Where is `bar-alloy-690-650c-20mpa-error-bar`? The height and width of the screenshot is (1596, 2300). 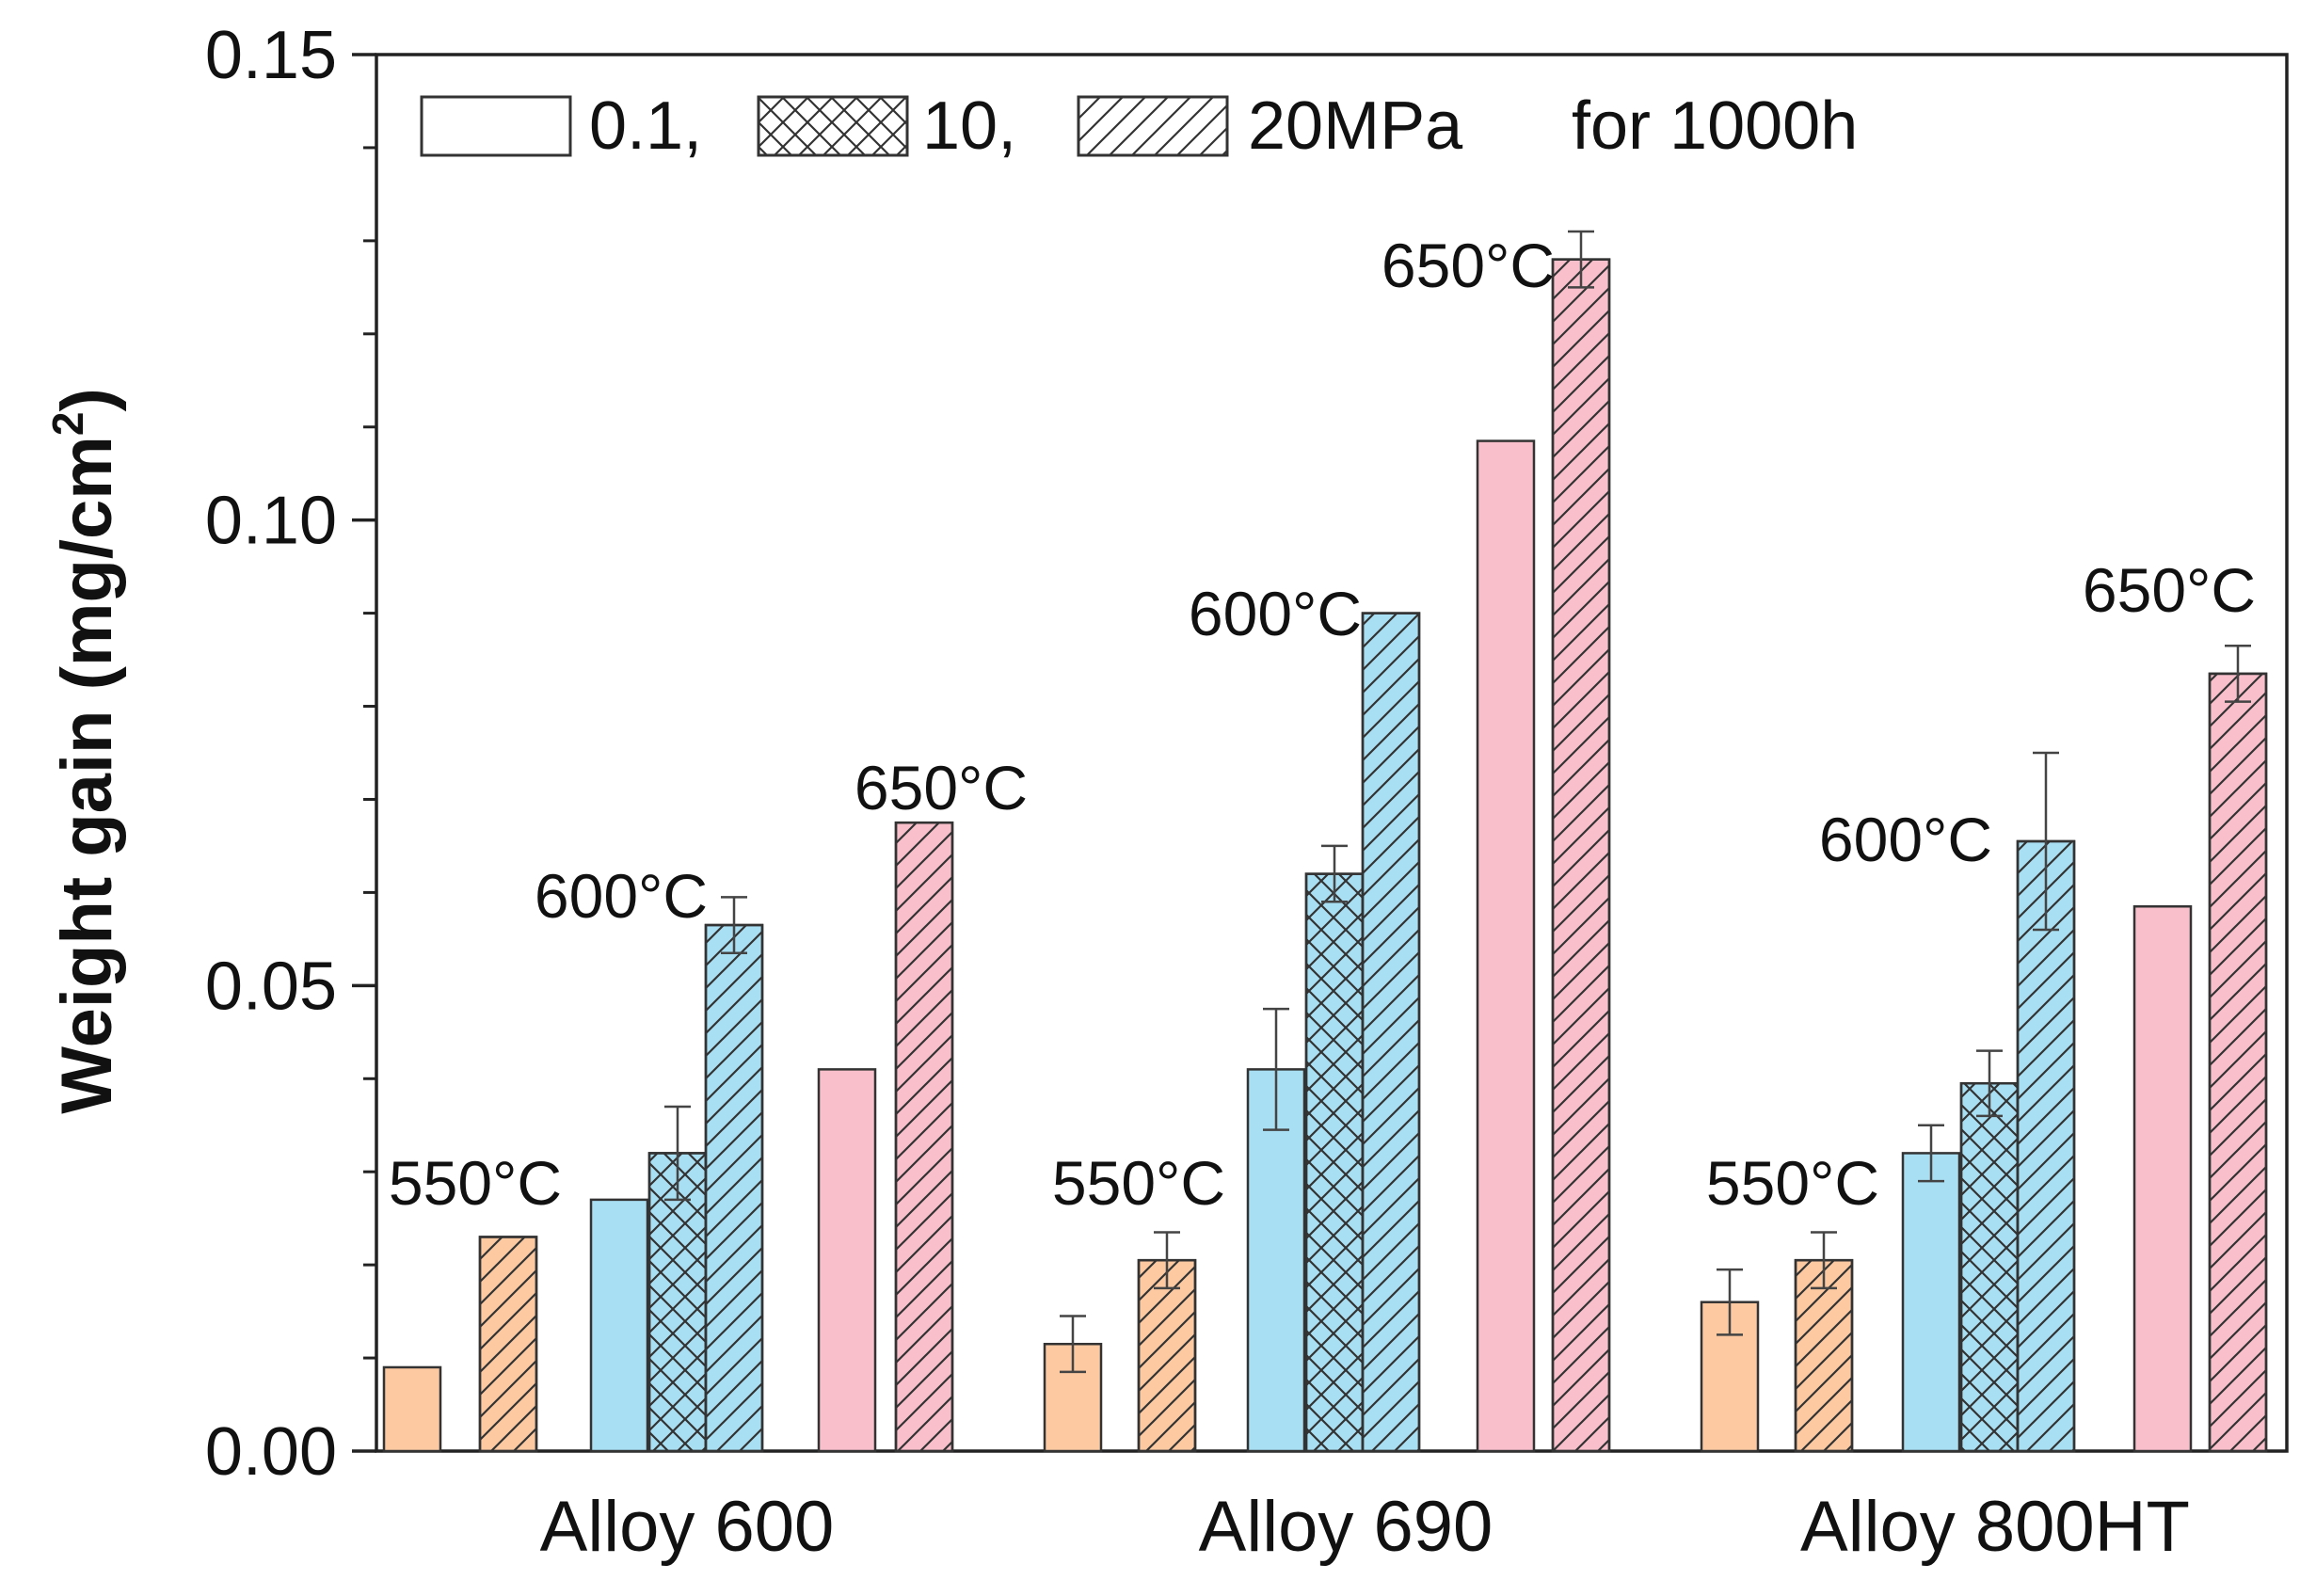 bar-alloy-690-650c-20mpa-error-bar is located at coordinates (1581, 259).